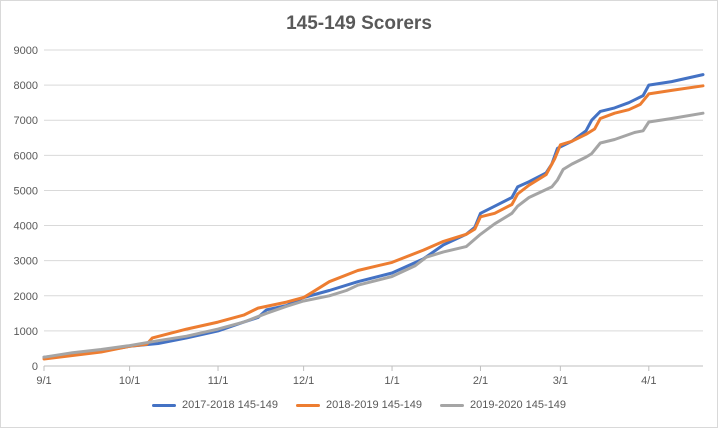  What do you see at coordinates (26, 297) in the screenshot?
I see `y-tick-label: 2000` at bounding box center [26, 297].